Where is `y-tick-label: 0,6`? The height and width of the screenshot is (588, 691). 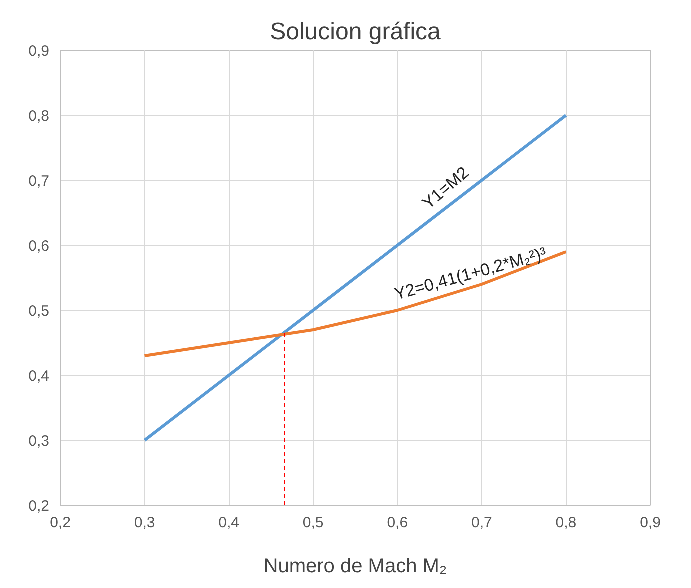
y-tick-label: 0,6 is located at coordinates (39, 246).